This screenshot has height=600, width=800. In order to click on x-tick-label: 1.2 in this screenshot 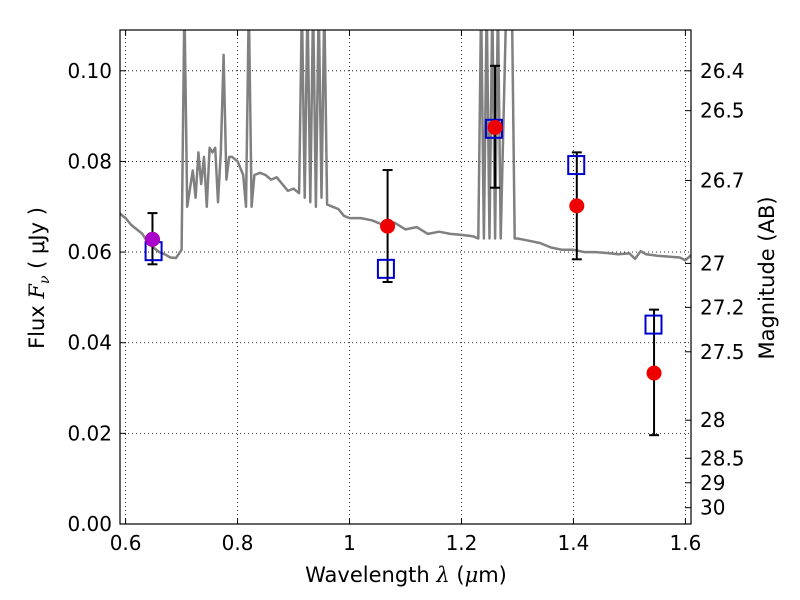, I will do `click(462, 543)`.